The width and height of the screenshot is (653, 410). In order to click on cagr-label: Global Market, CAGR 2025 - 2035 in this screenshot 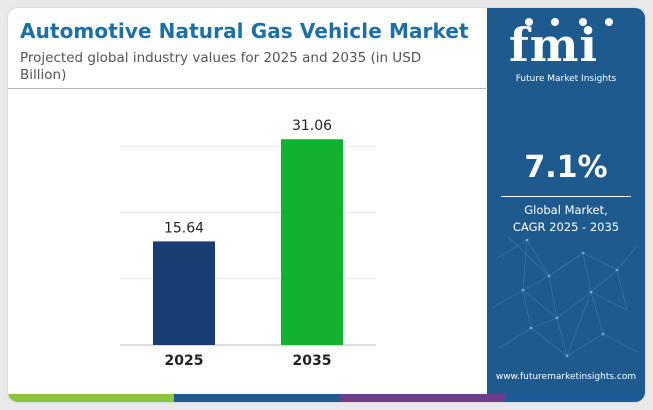, I will do `click(566, 219)`.